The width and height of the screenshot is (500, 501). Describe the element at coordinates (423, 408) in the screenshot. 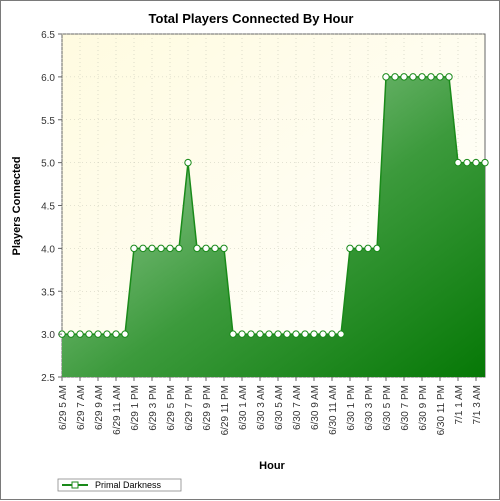

I see `x-tick-label: 6/30 9 PM` at that location.